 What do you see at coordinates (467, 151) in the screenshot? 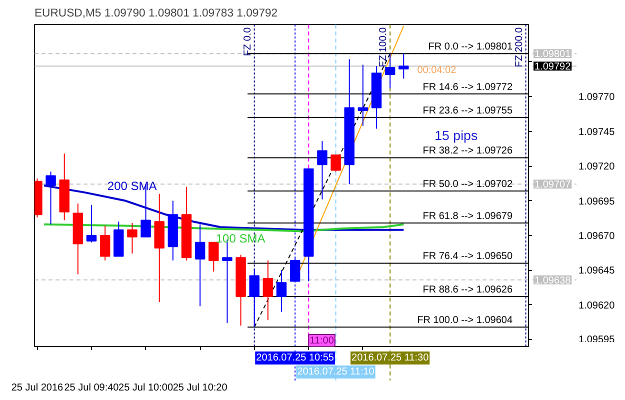
I see `series-label: FR 38.2 --> 1.09726` at bounding box center [467, 151].